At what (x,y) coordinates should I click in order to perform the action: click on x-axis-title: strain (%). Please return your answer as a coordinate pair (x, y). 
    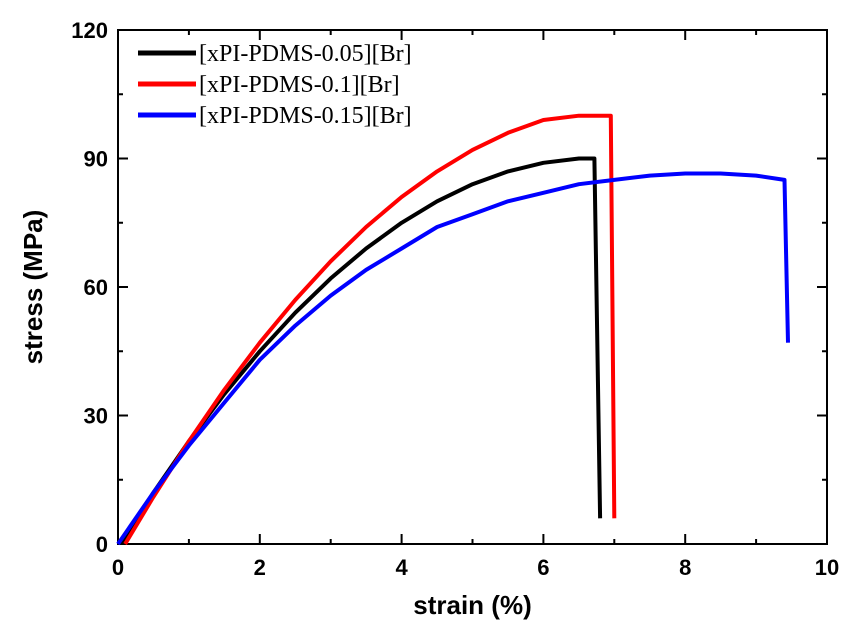
    Looking at the image, I should click on (472, 605).